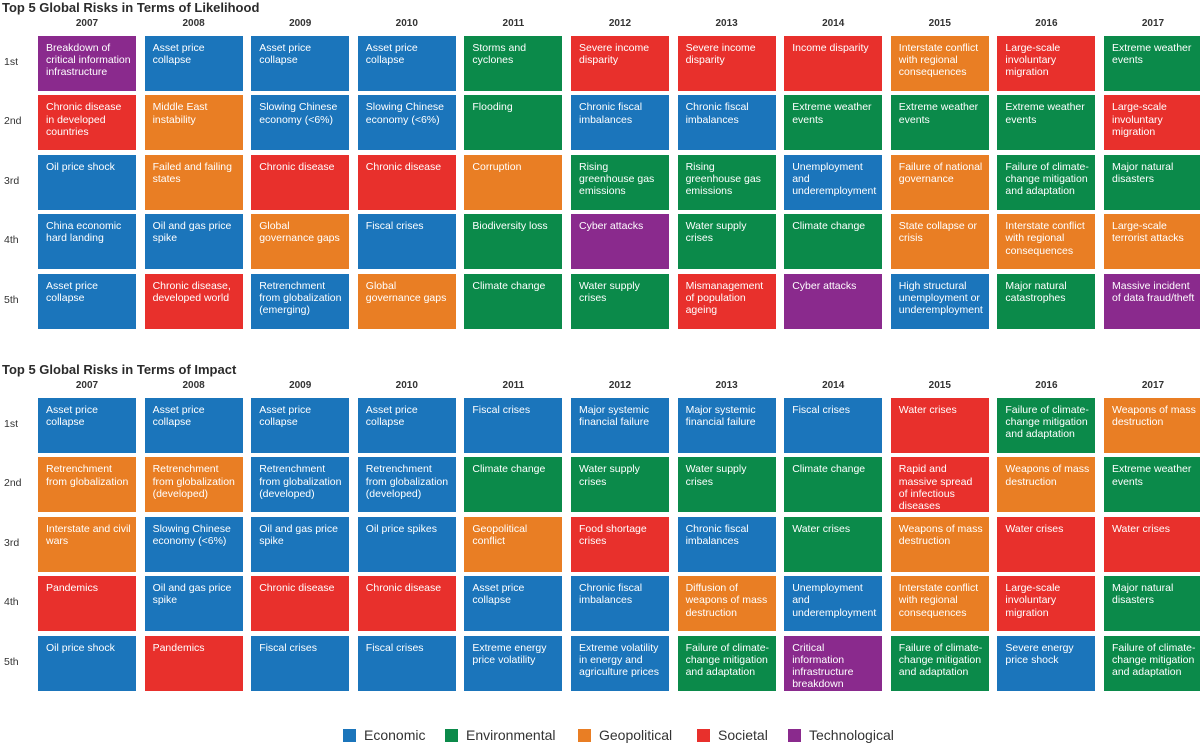 Image resolution: width=1200 pixels, height=746 pixels. What do you see at coordinates (726, 425) in the screenshot?
I see `risk-cell-impact-2013-1st: Major systemic financial failure` at bounding box center [726, 425].